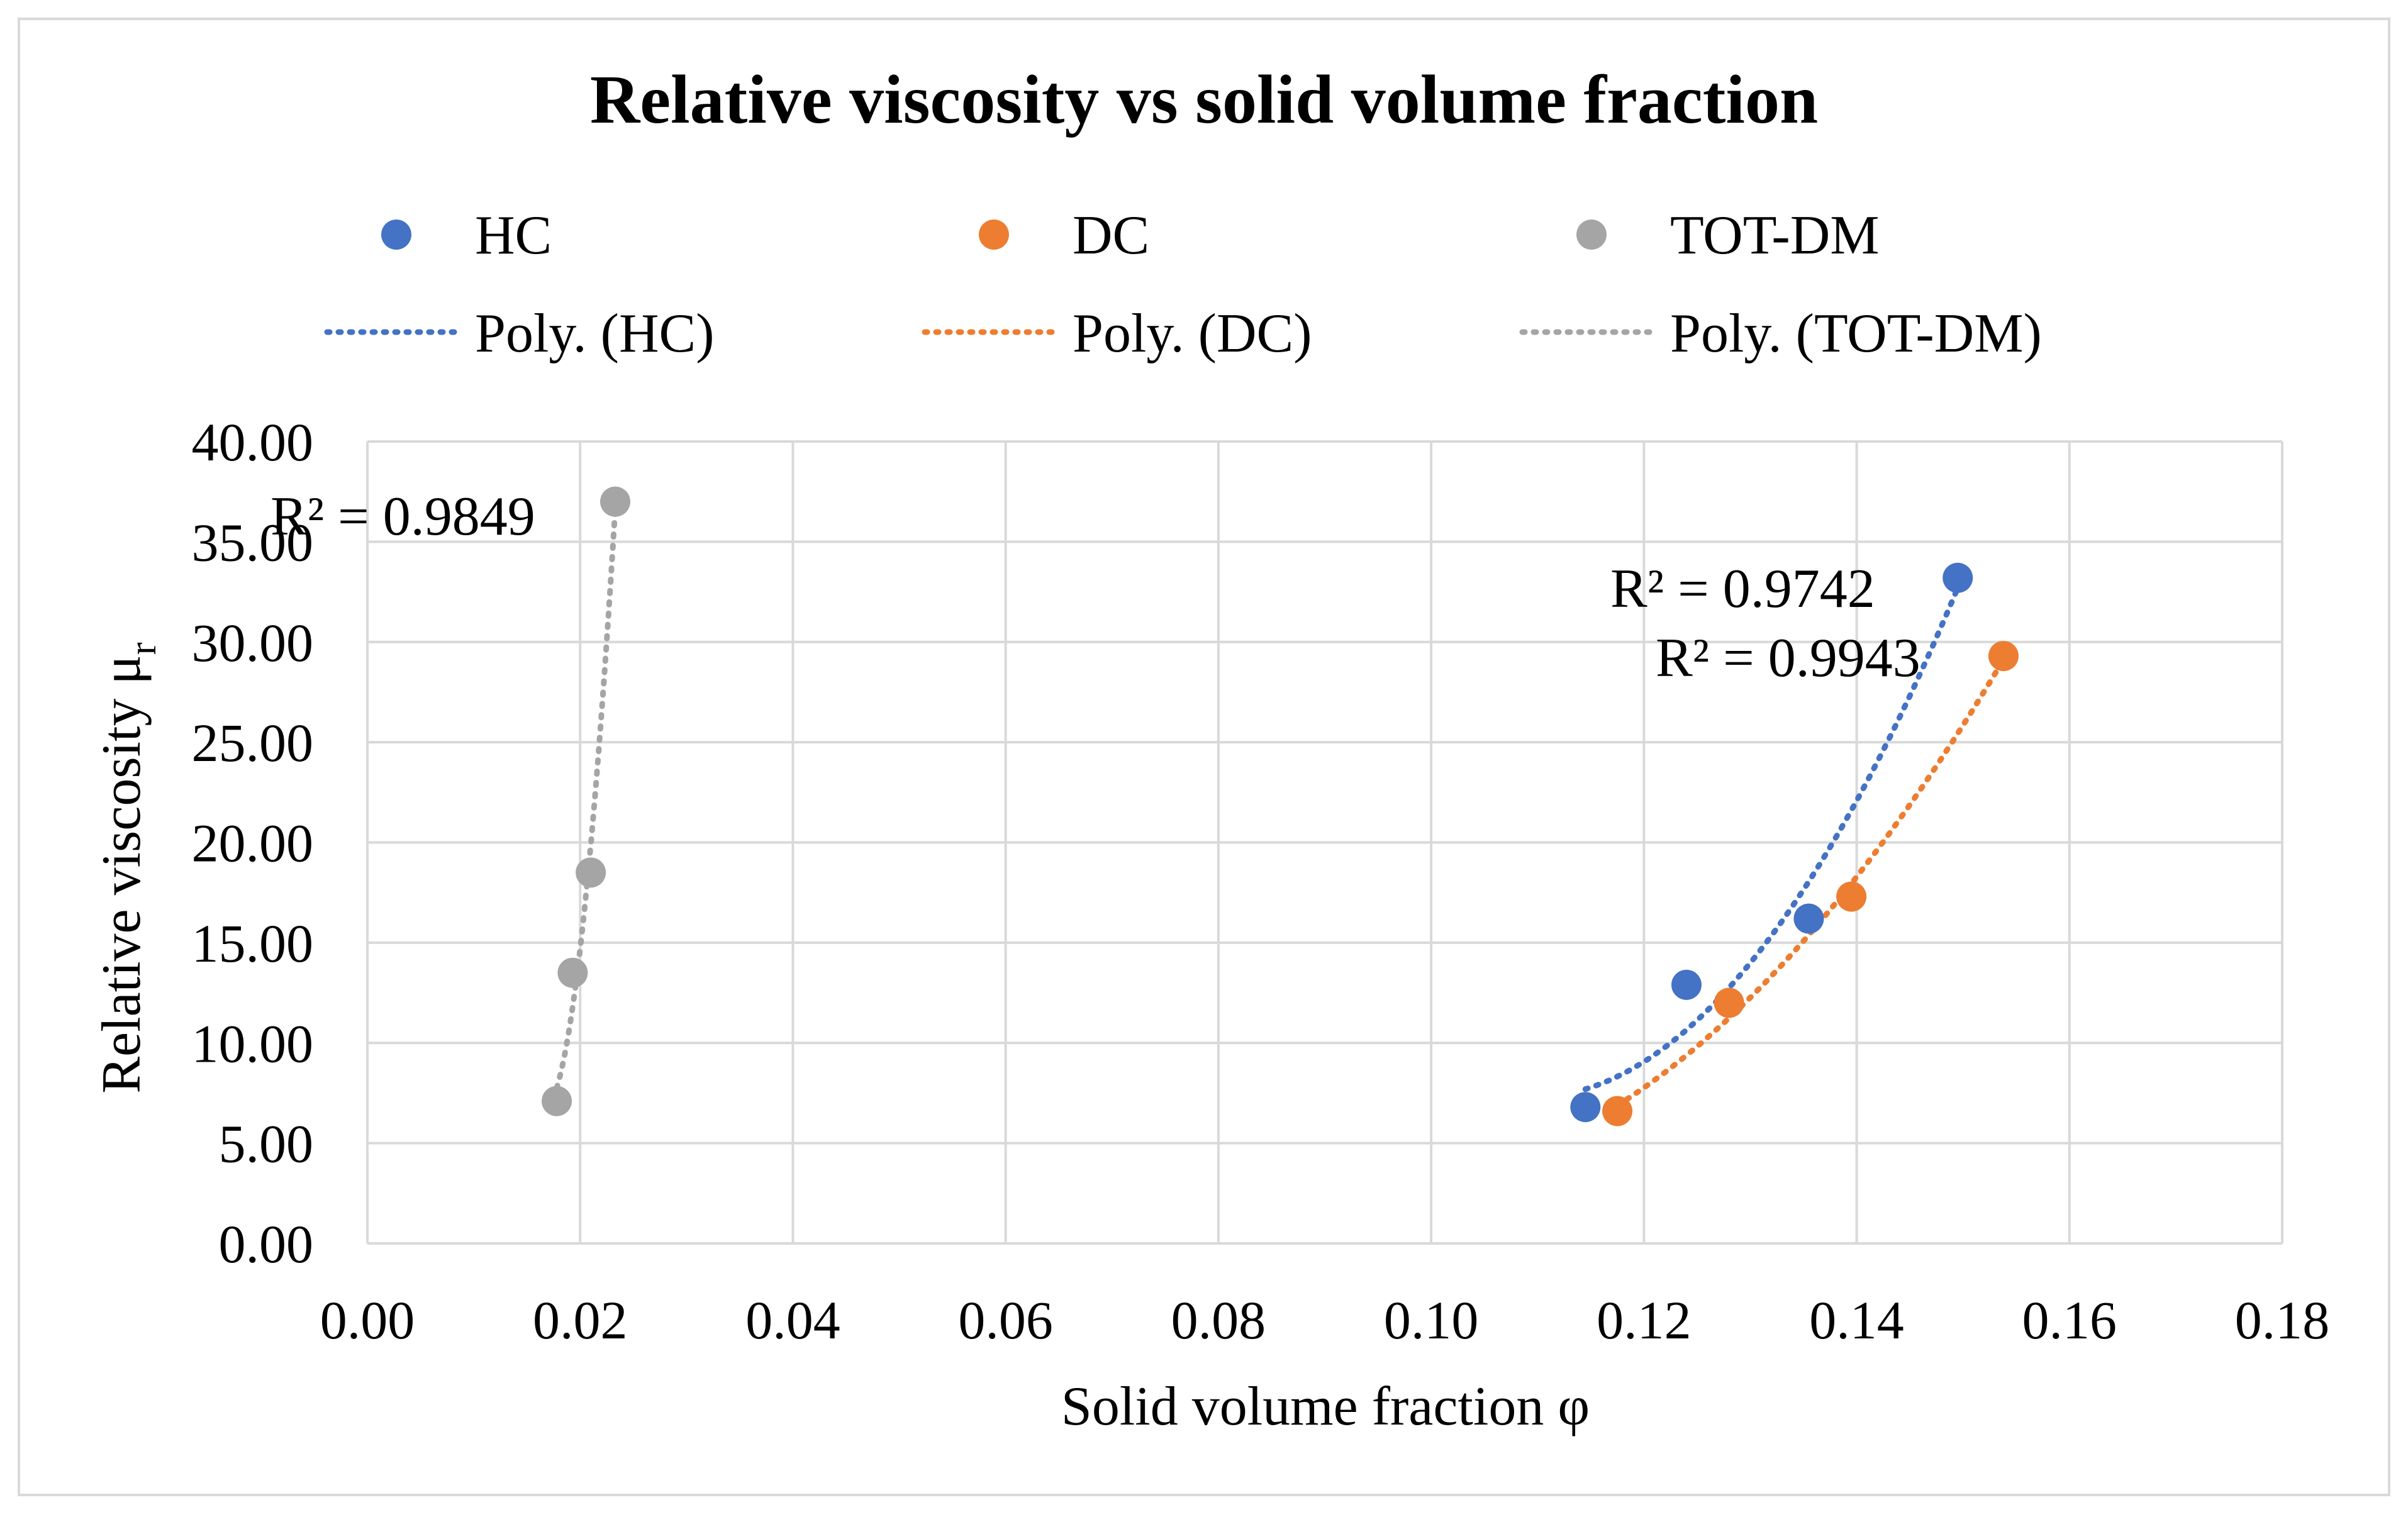 This screenshot has width=2408, height=1517. I want to click on x-tick-label: 0.06, so click(1005, 1320).